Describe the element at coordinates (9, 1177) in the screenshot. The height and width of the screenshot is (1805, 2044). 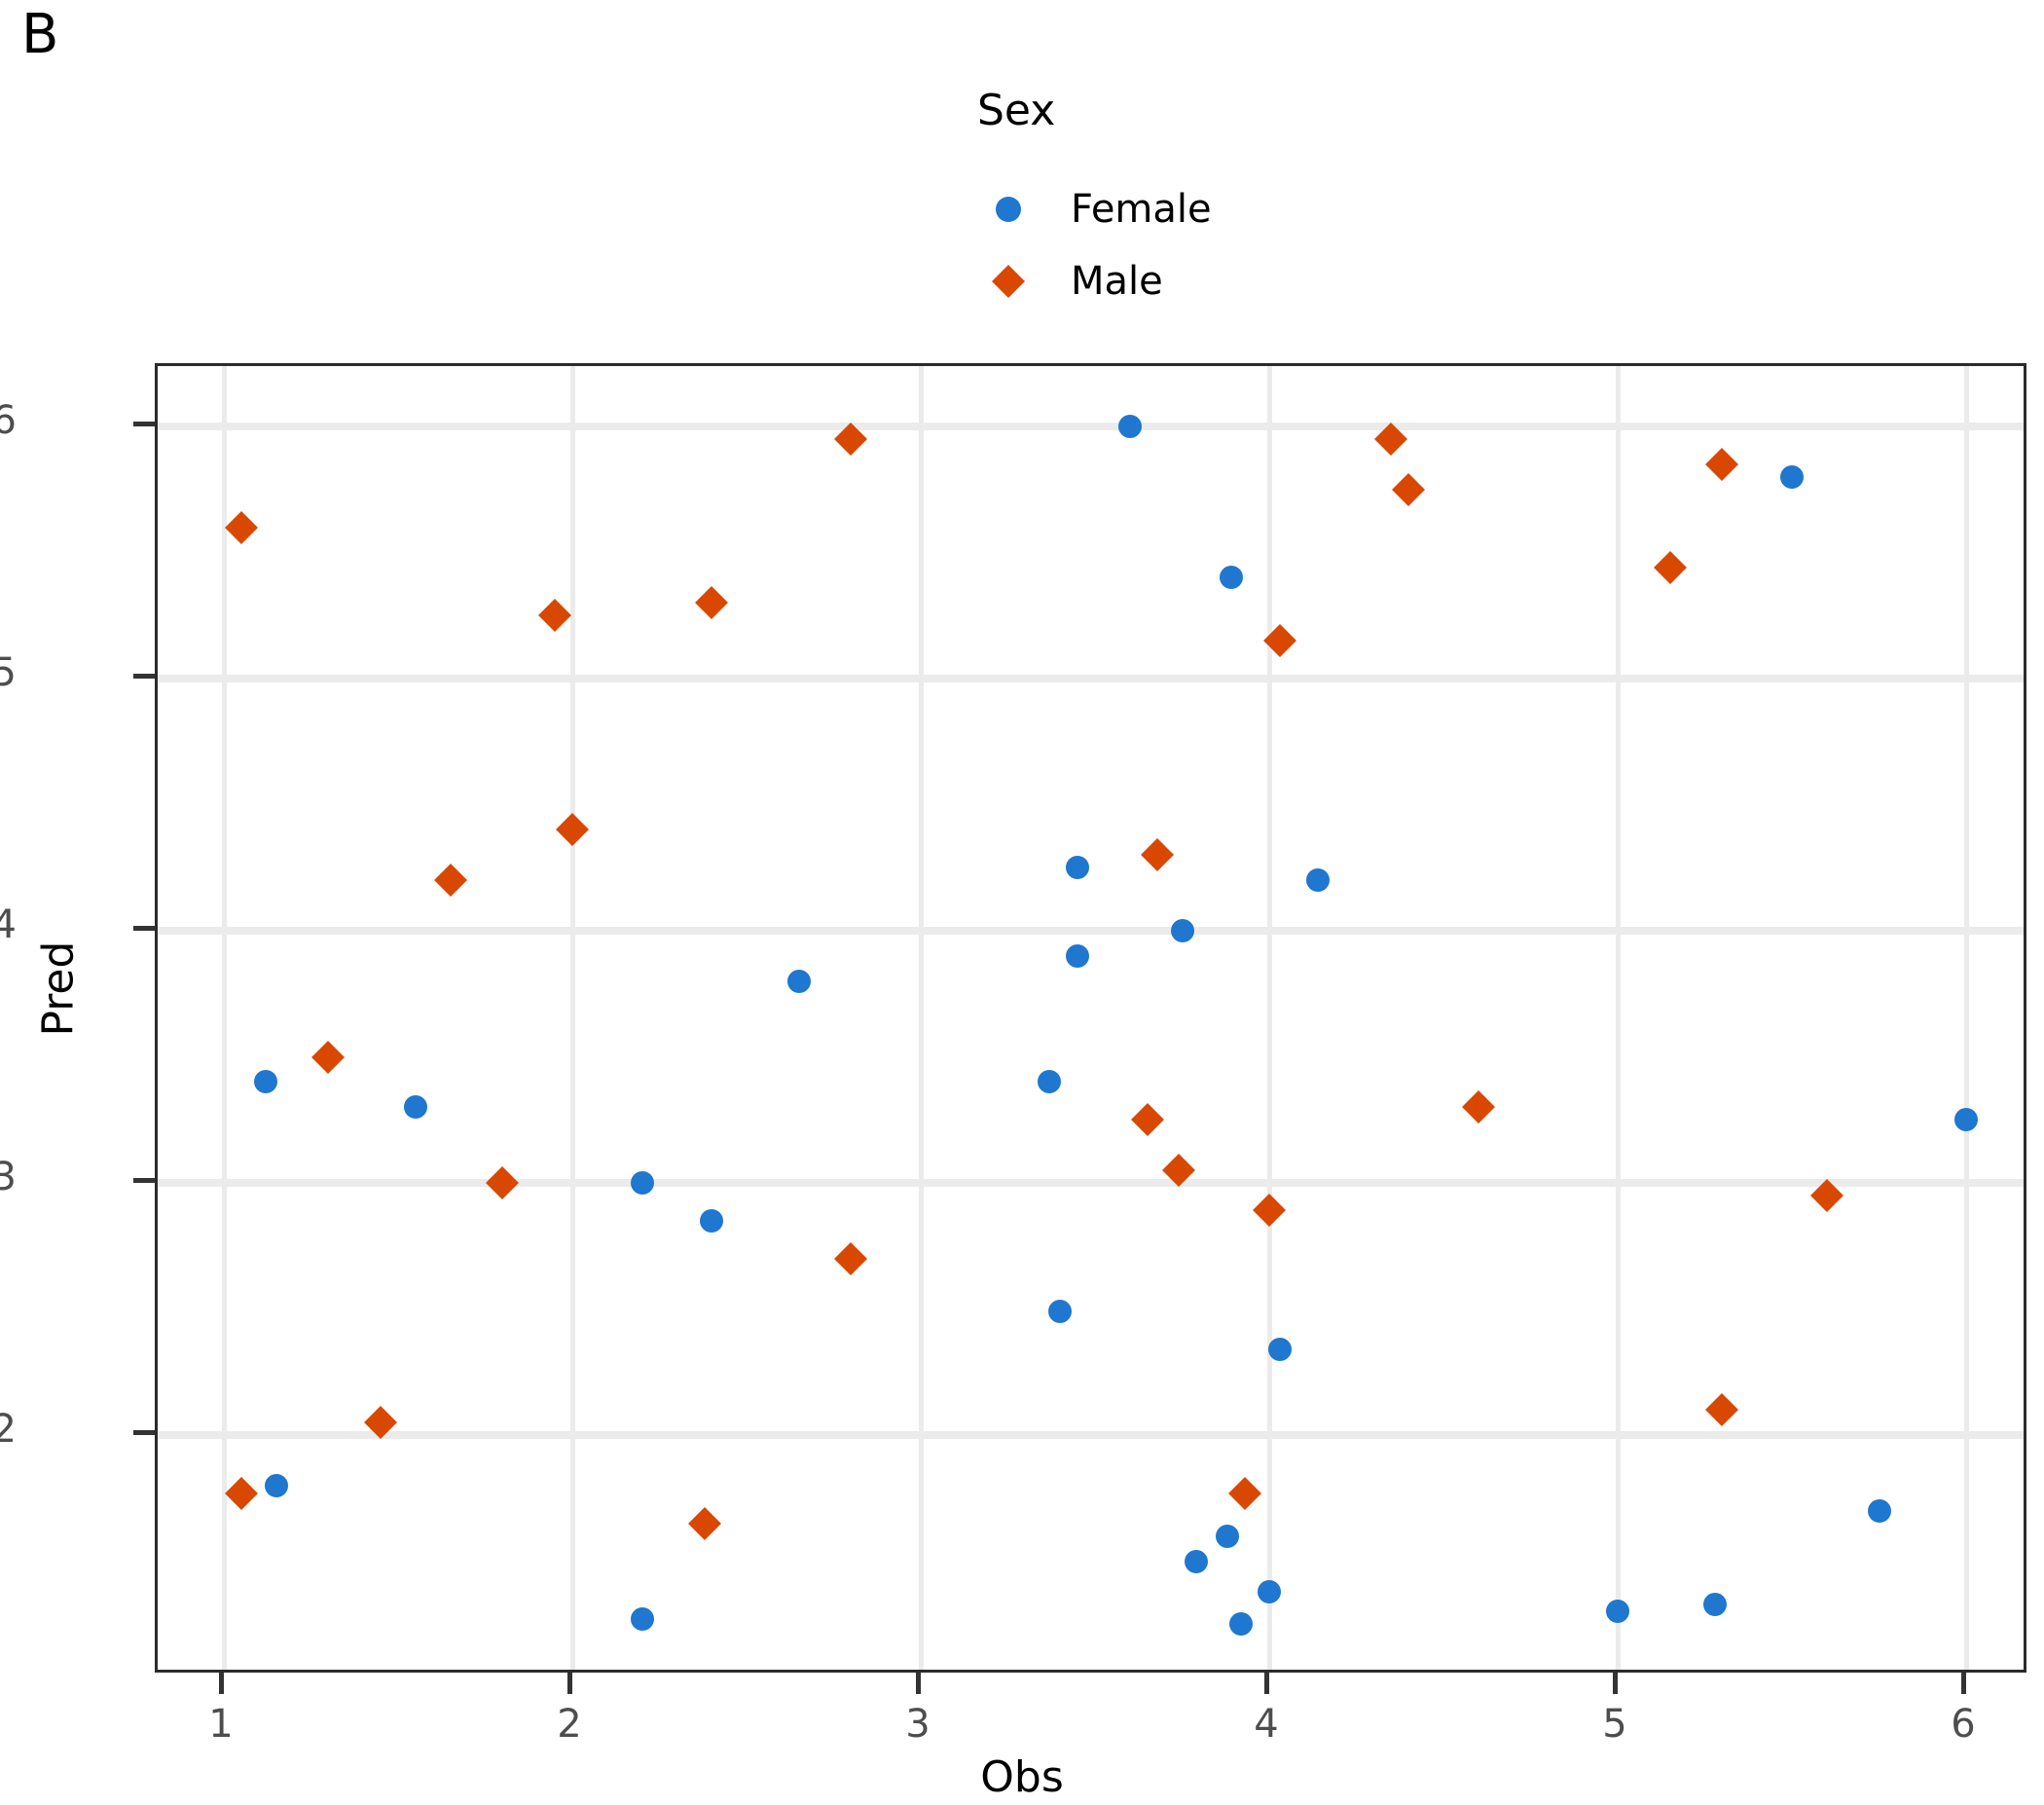
I see `y-axis-tick-label: 3` at that location.